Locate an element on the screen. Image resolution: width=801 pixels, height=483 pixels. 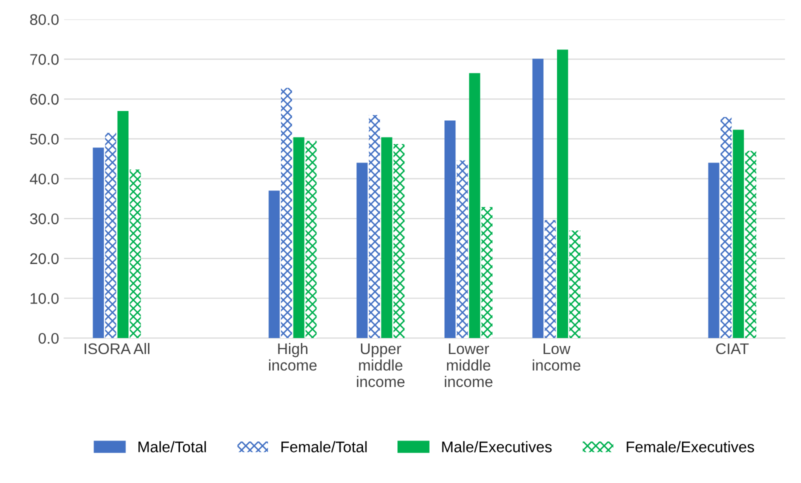
y-tick-label: 30.0 is located at coordinates (44, 218).